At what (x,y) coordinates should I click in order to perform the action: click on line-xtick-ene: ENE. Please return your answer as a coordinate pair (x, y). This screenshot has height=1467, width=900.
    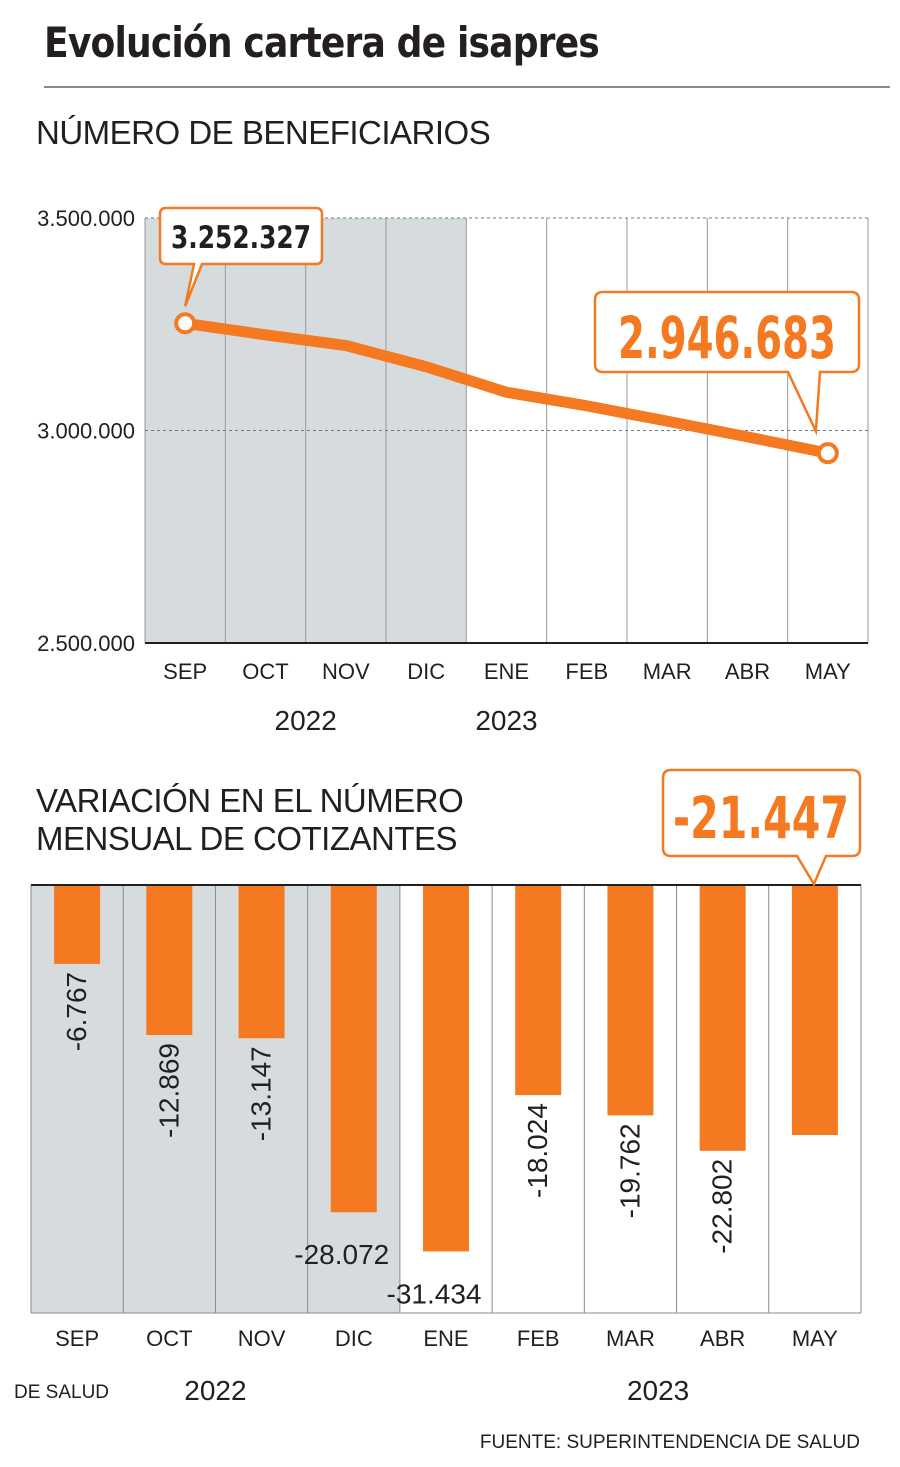
    Looking at the image, I should click on (506, 671).